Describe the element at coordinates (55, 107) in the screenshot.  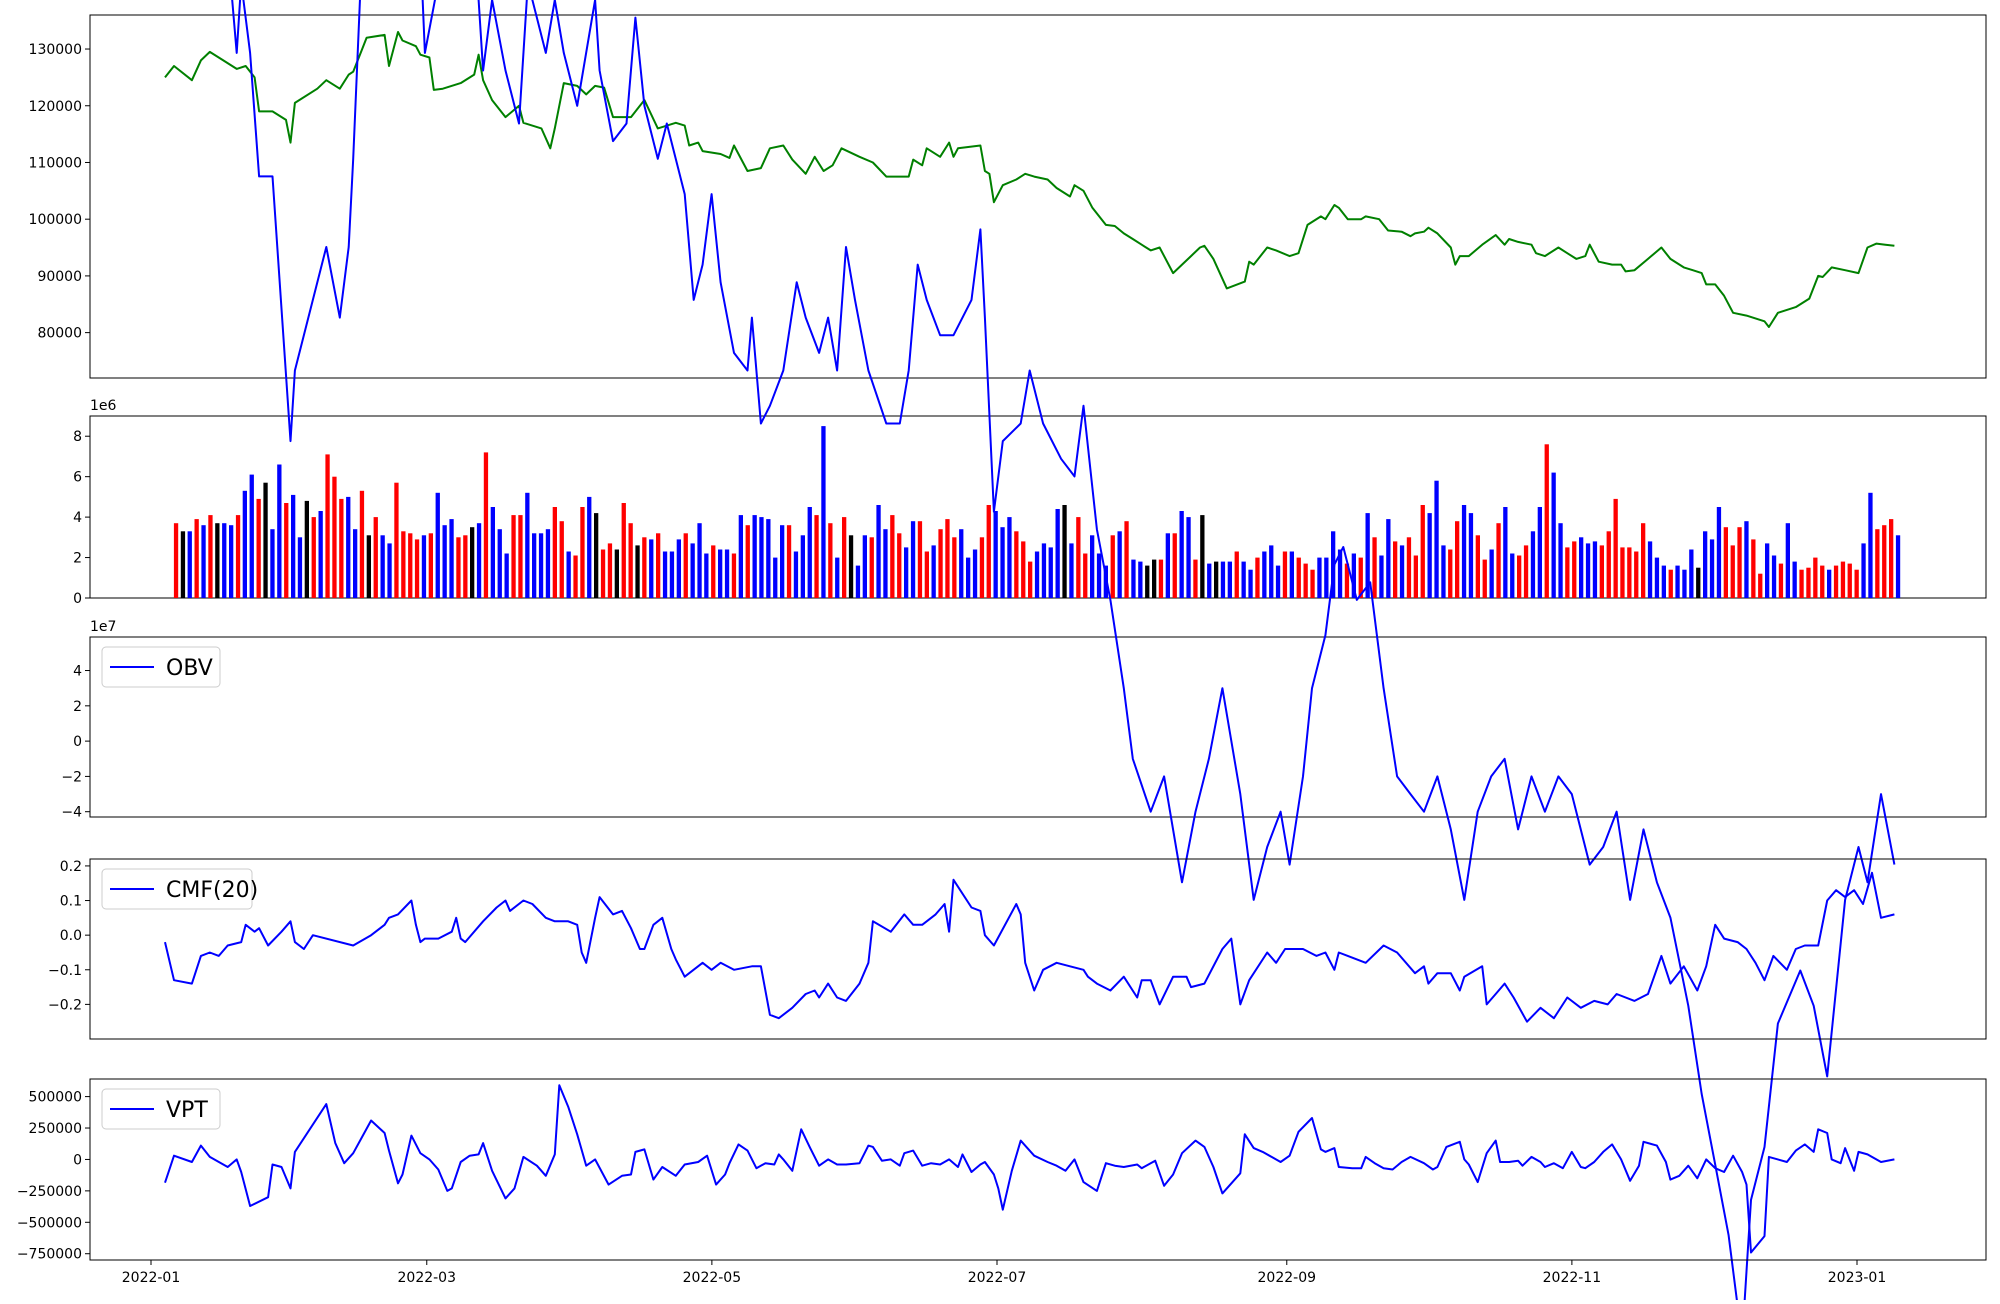
I see `y-tick-label: 120000` at that location.